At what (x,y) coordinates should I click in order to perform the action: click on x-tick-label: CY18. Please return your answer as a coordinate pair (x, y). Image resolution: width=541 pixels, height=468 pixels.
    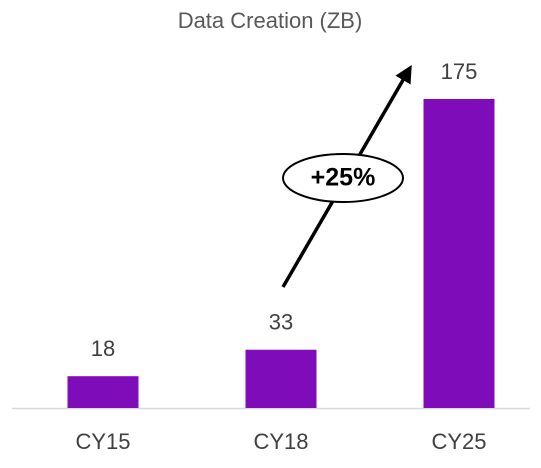
    Looking at the image, I should click on (280, 441).